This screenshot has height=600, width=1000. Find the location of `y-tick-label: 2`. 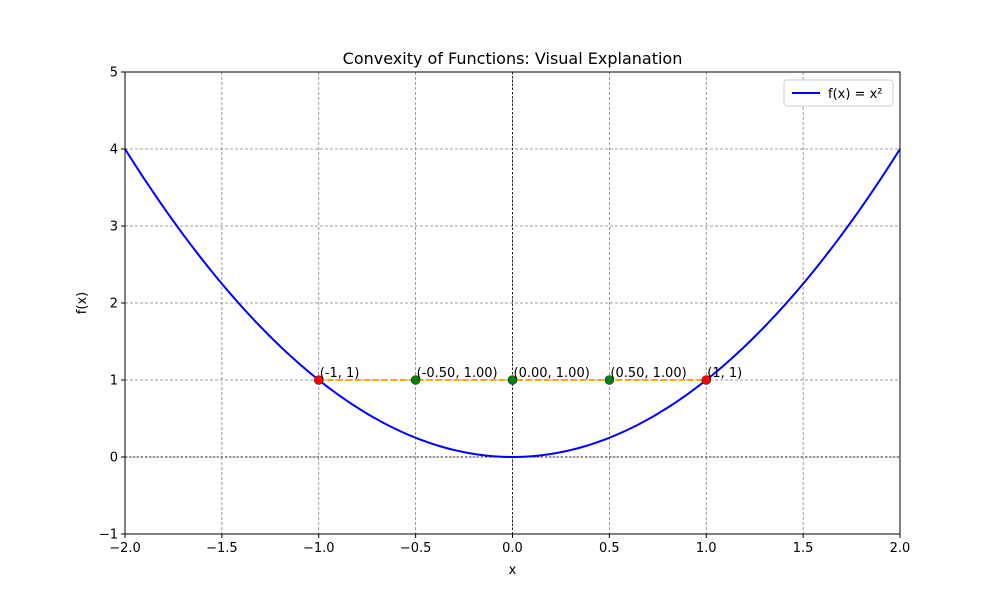

y-tick-label: 2 is located at coordinates (114, 304).